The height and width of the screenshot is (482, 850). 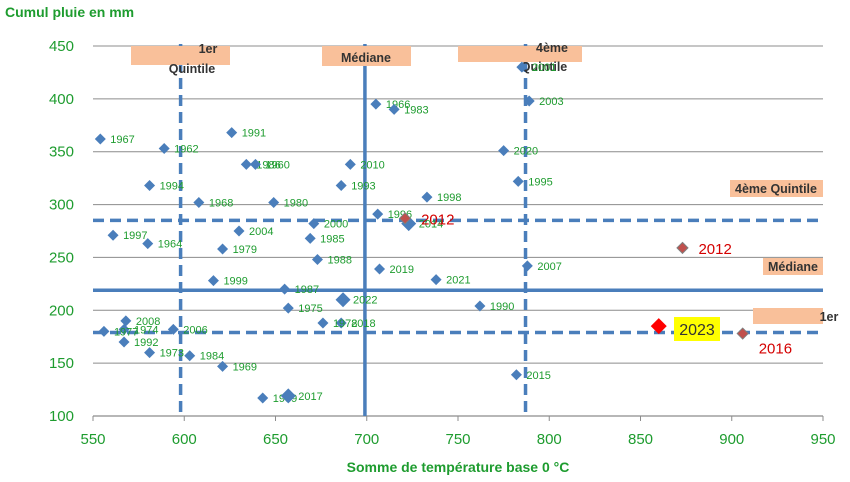 What do you see at coordinates (332, 239) in the screenshot?
I see `data-label: 1985` at bounding box center [332, 239].